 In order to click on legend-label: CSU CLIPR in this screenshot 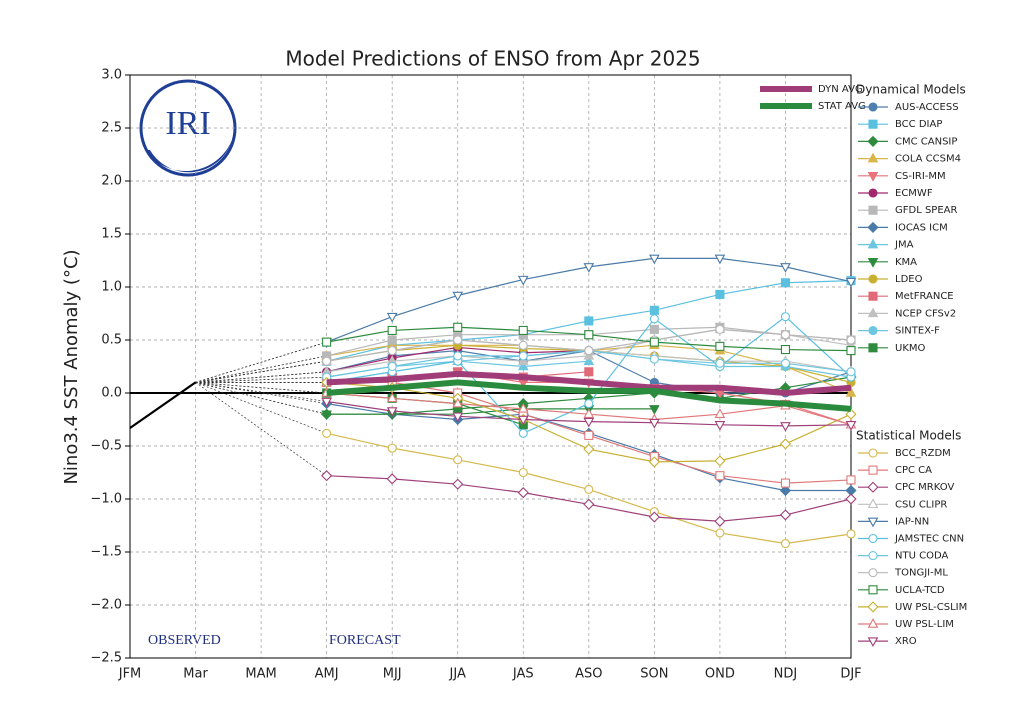, I will do `click(921, 504)`.